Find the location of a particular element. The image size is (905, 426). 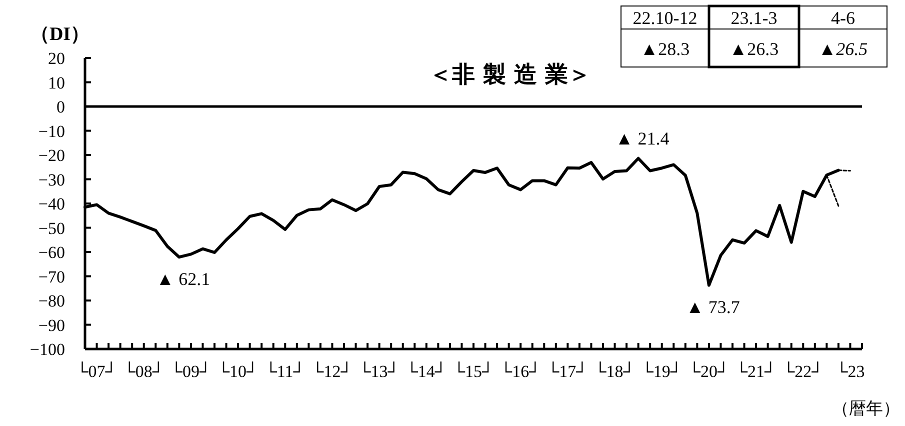

x-tick-label: └17┘ is located at coordinates (567, 371).